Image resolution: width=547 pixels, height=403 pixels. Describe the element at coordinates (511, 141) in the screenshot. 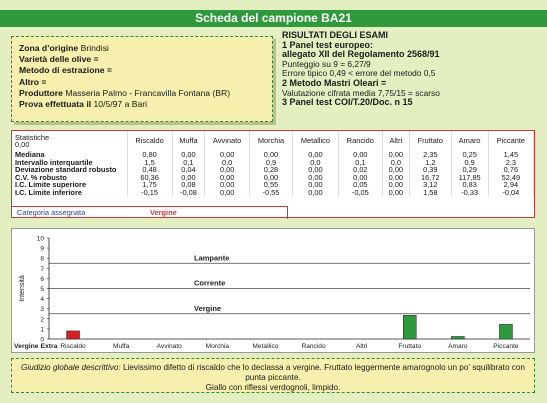

I see `column-header: Piccante` at that location.